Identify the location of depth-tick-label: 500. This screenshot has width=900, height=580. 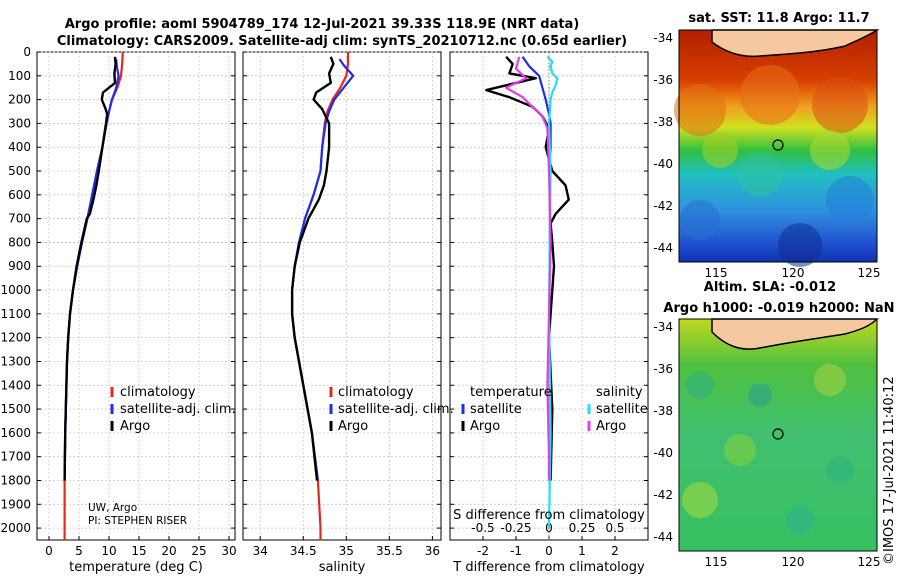
(19, 171).